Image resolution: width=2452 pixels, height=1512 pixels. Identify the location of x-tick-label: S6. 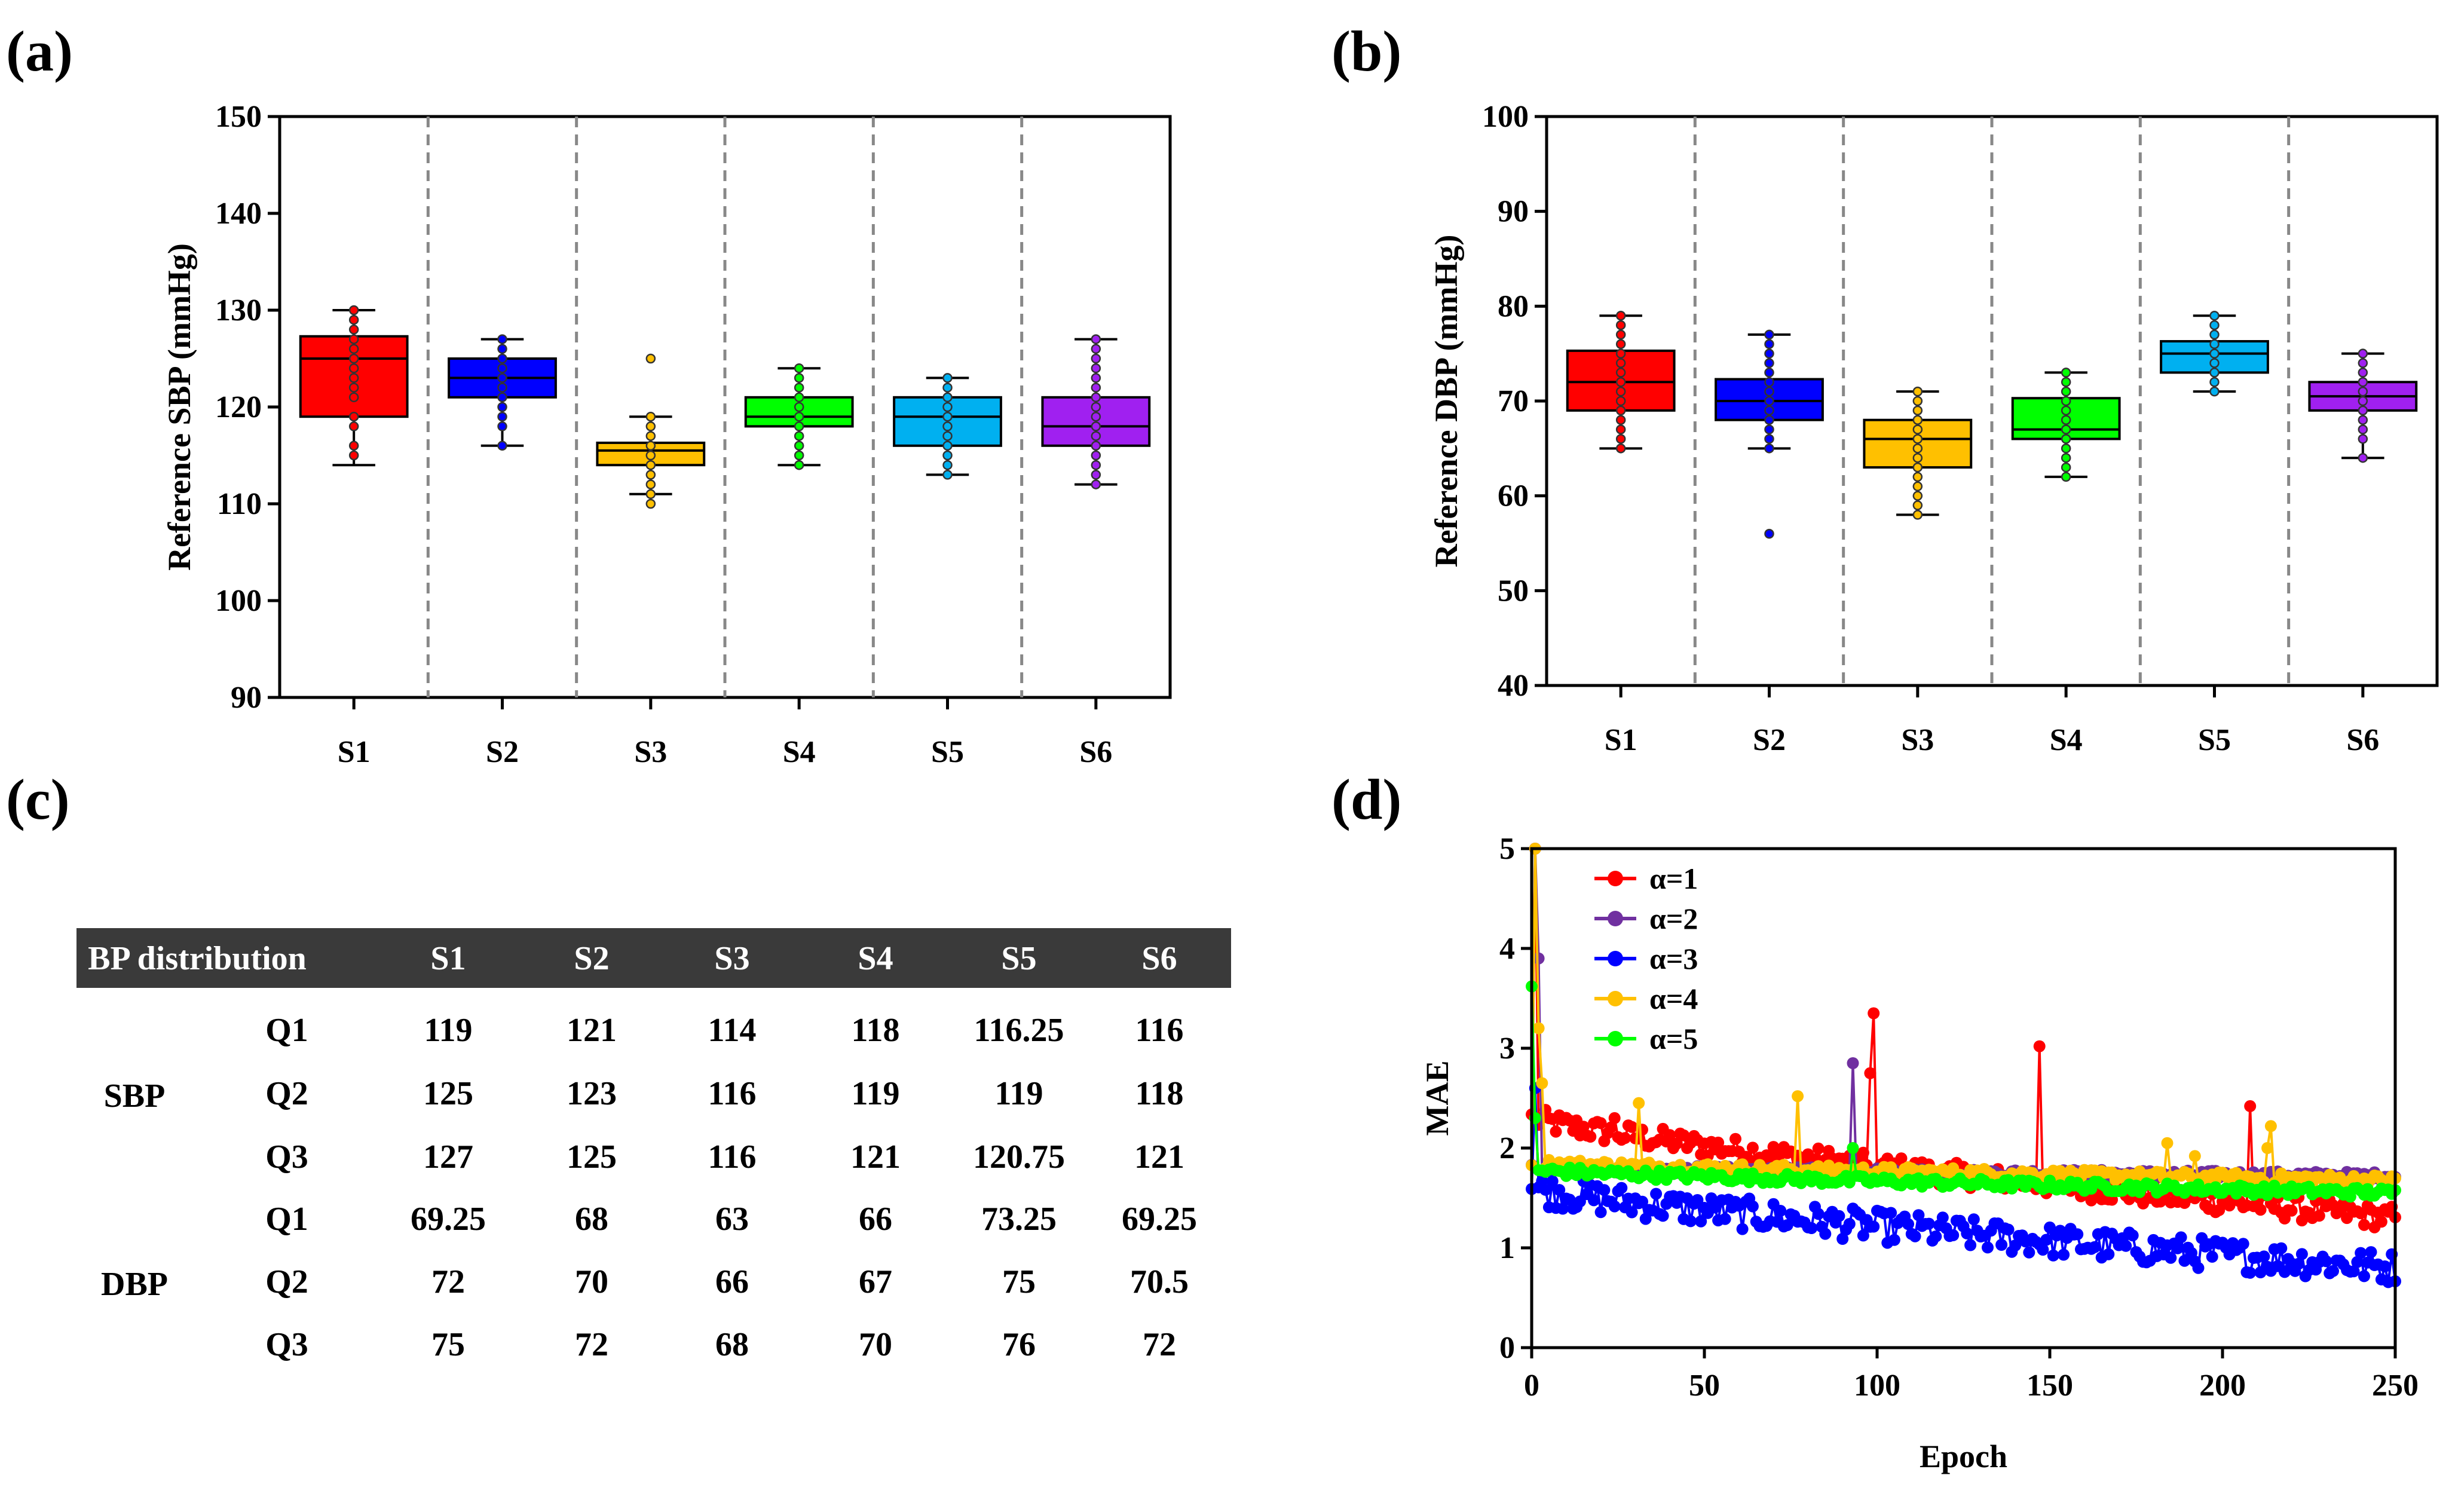
(2362, 740).